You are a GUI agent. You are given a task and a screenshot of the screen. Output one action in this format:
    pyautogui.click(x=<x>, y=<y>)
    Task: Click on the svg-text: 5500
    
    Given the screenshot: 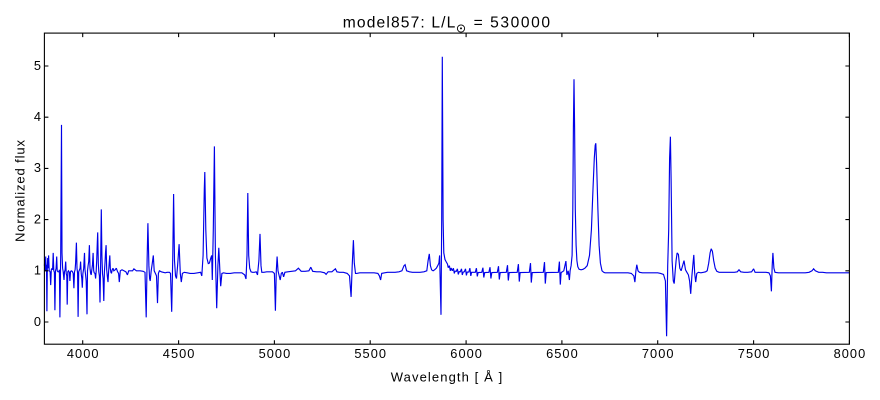 What is the action you would take?
    pyautogui.click(x=370, y=353)
    